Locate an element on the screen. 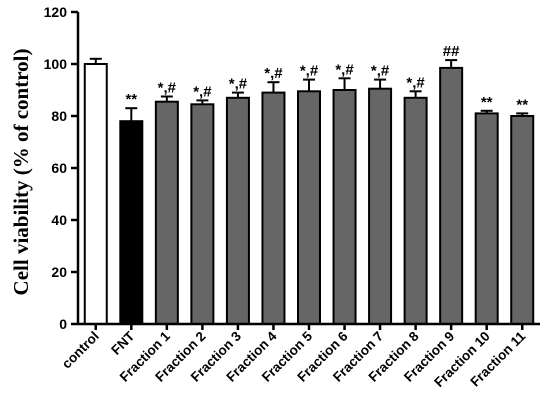 The image size is (550, 412). y-tick-label: 20 is located at coordinates (59, 272).